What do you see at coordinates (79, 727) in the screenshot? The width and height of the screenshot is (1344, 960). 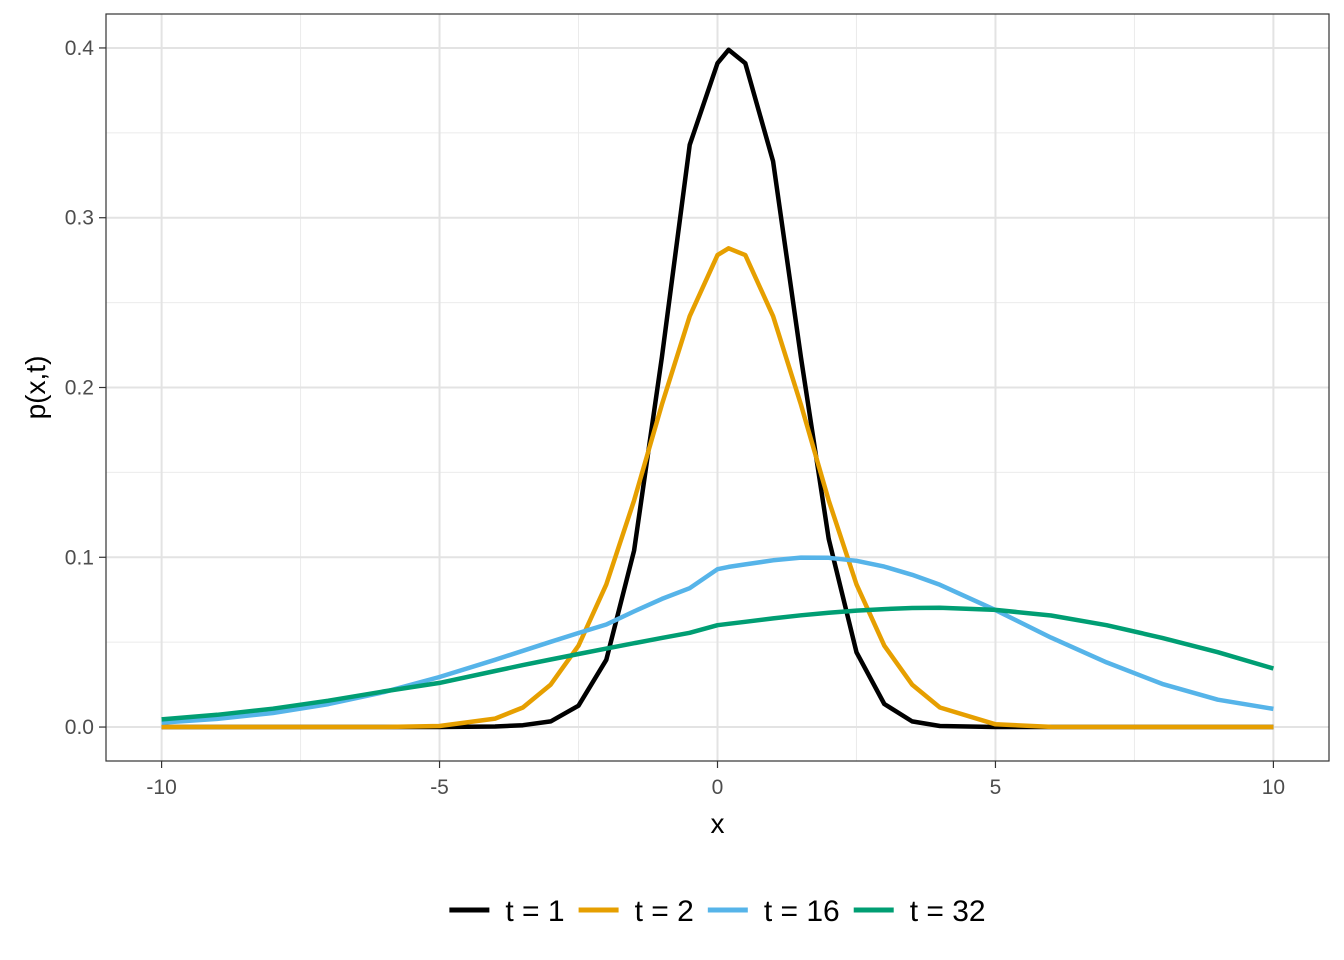 I see `y-tick-label: 0.0` at bounding box center [79, 727].